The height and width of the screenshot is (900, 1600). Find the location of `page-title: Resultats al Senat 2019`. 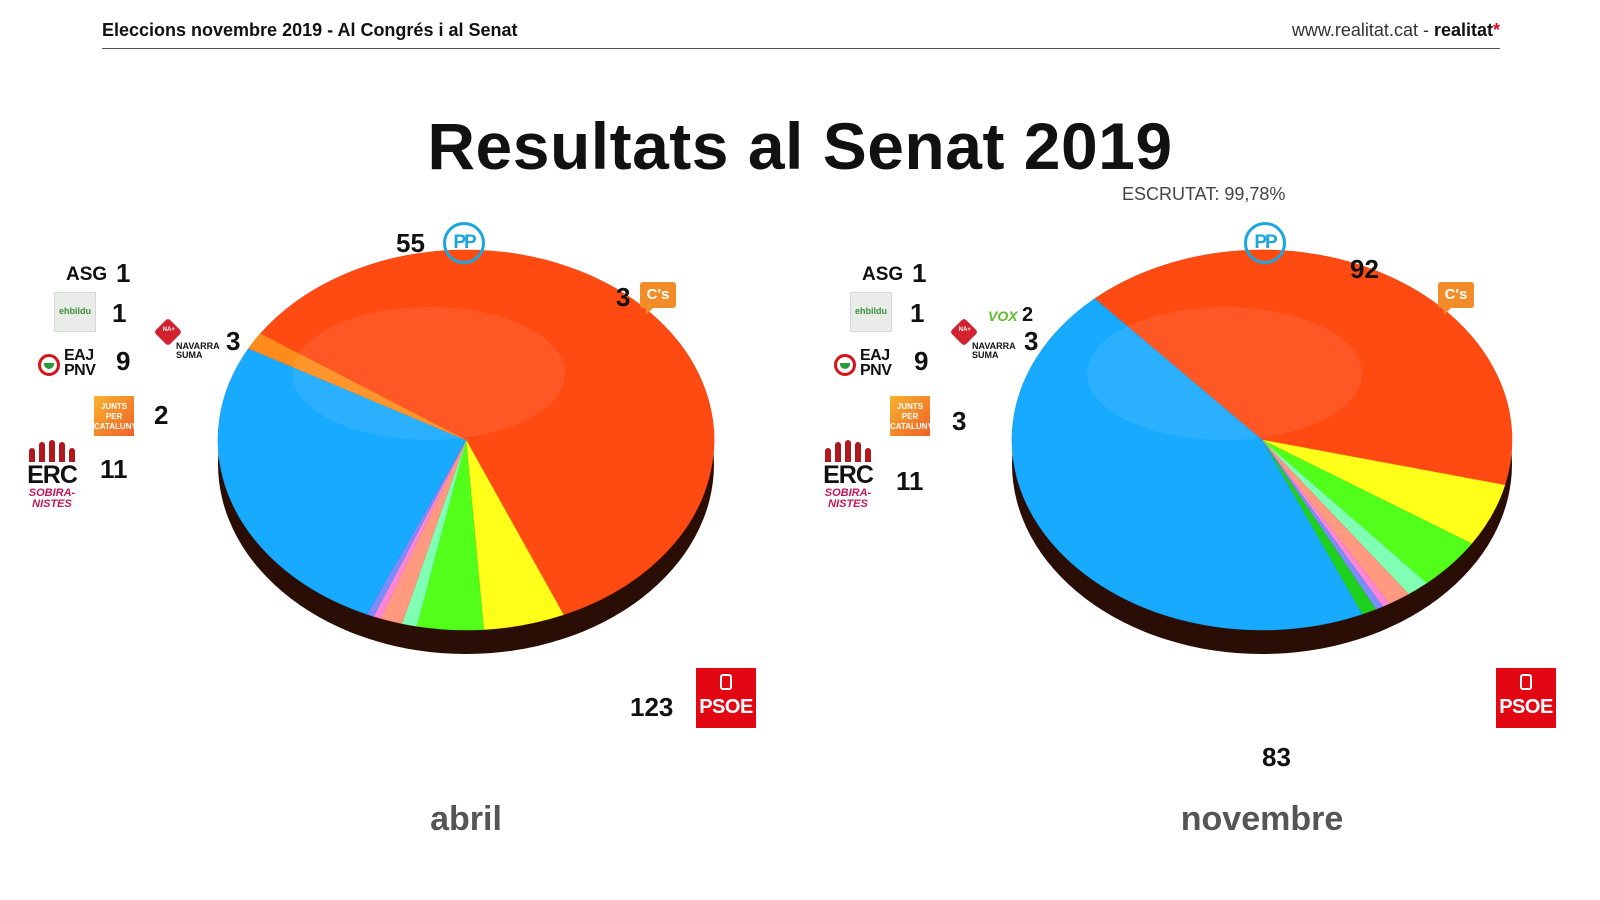

page-title: Resultats al Senat 2019 is located at coordinates (800, 146).